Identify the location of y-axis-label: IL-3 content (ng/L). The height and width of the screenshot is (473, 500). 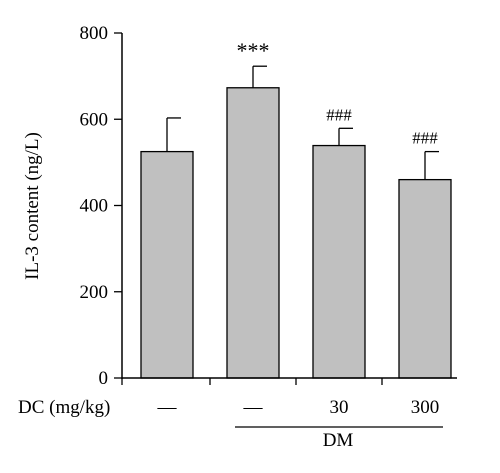
(32, 206).